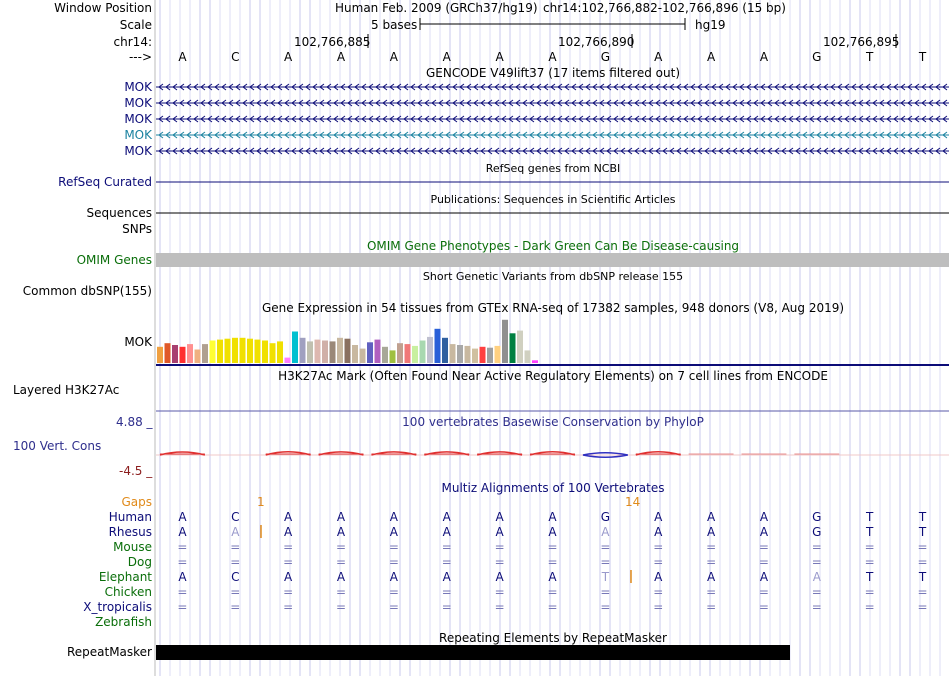 Image resolution: width=950 pixels, height=676 pixels. I want to click on phylop-mark, so click(605, 455).